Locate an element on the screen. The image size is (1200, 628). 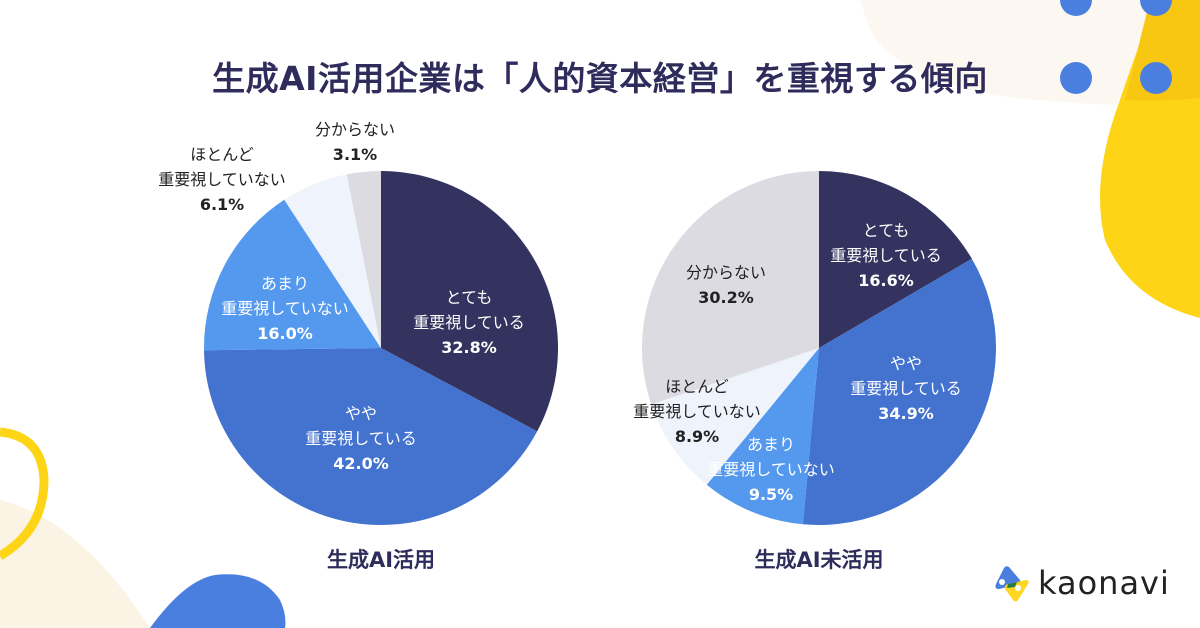
chart-caption-ai-nonusers: 生成AI未活用 is located at coordinates (819, 560).